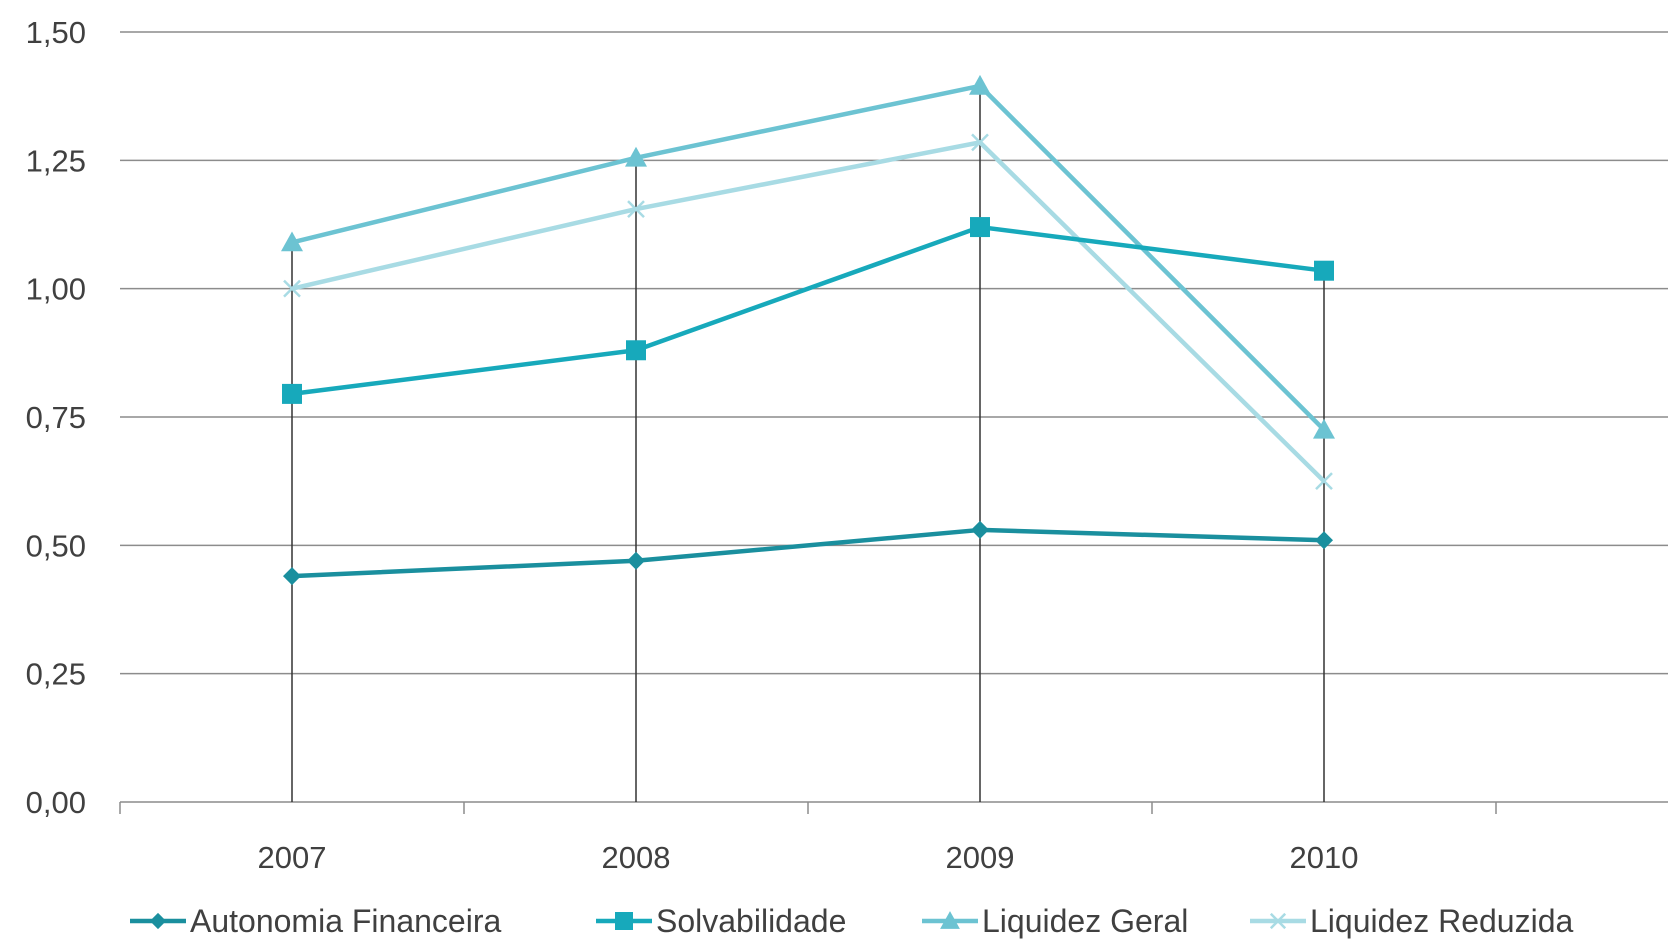 The image size is (1674, 939). I want to click on series-autonomia-financeira, so click(808, 553).